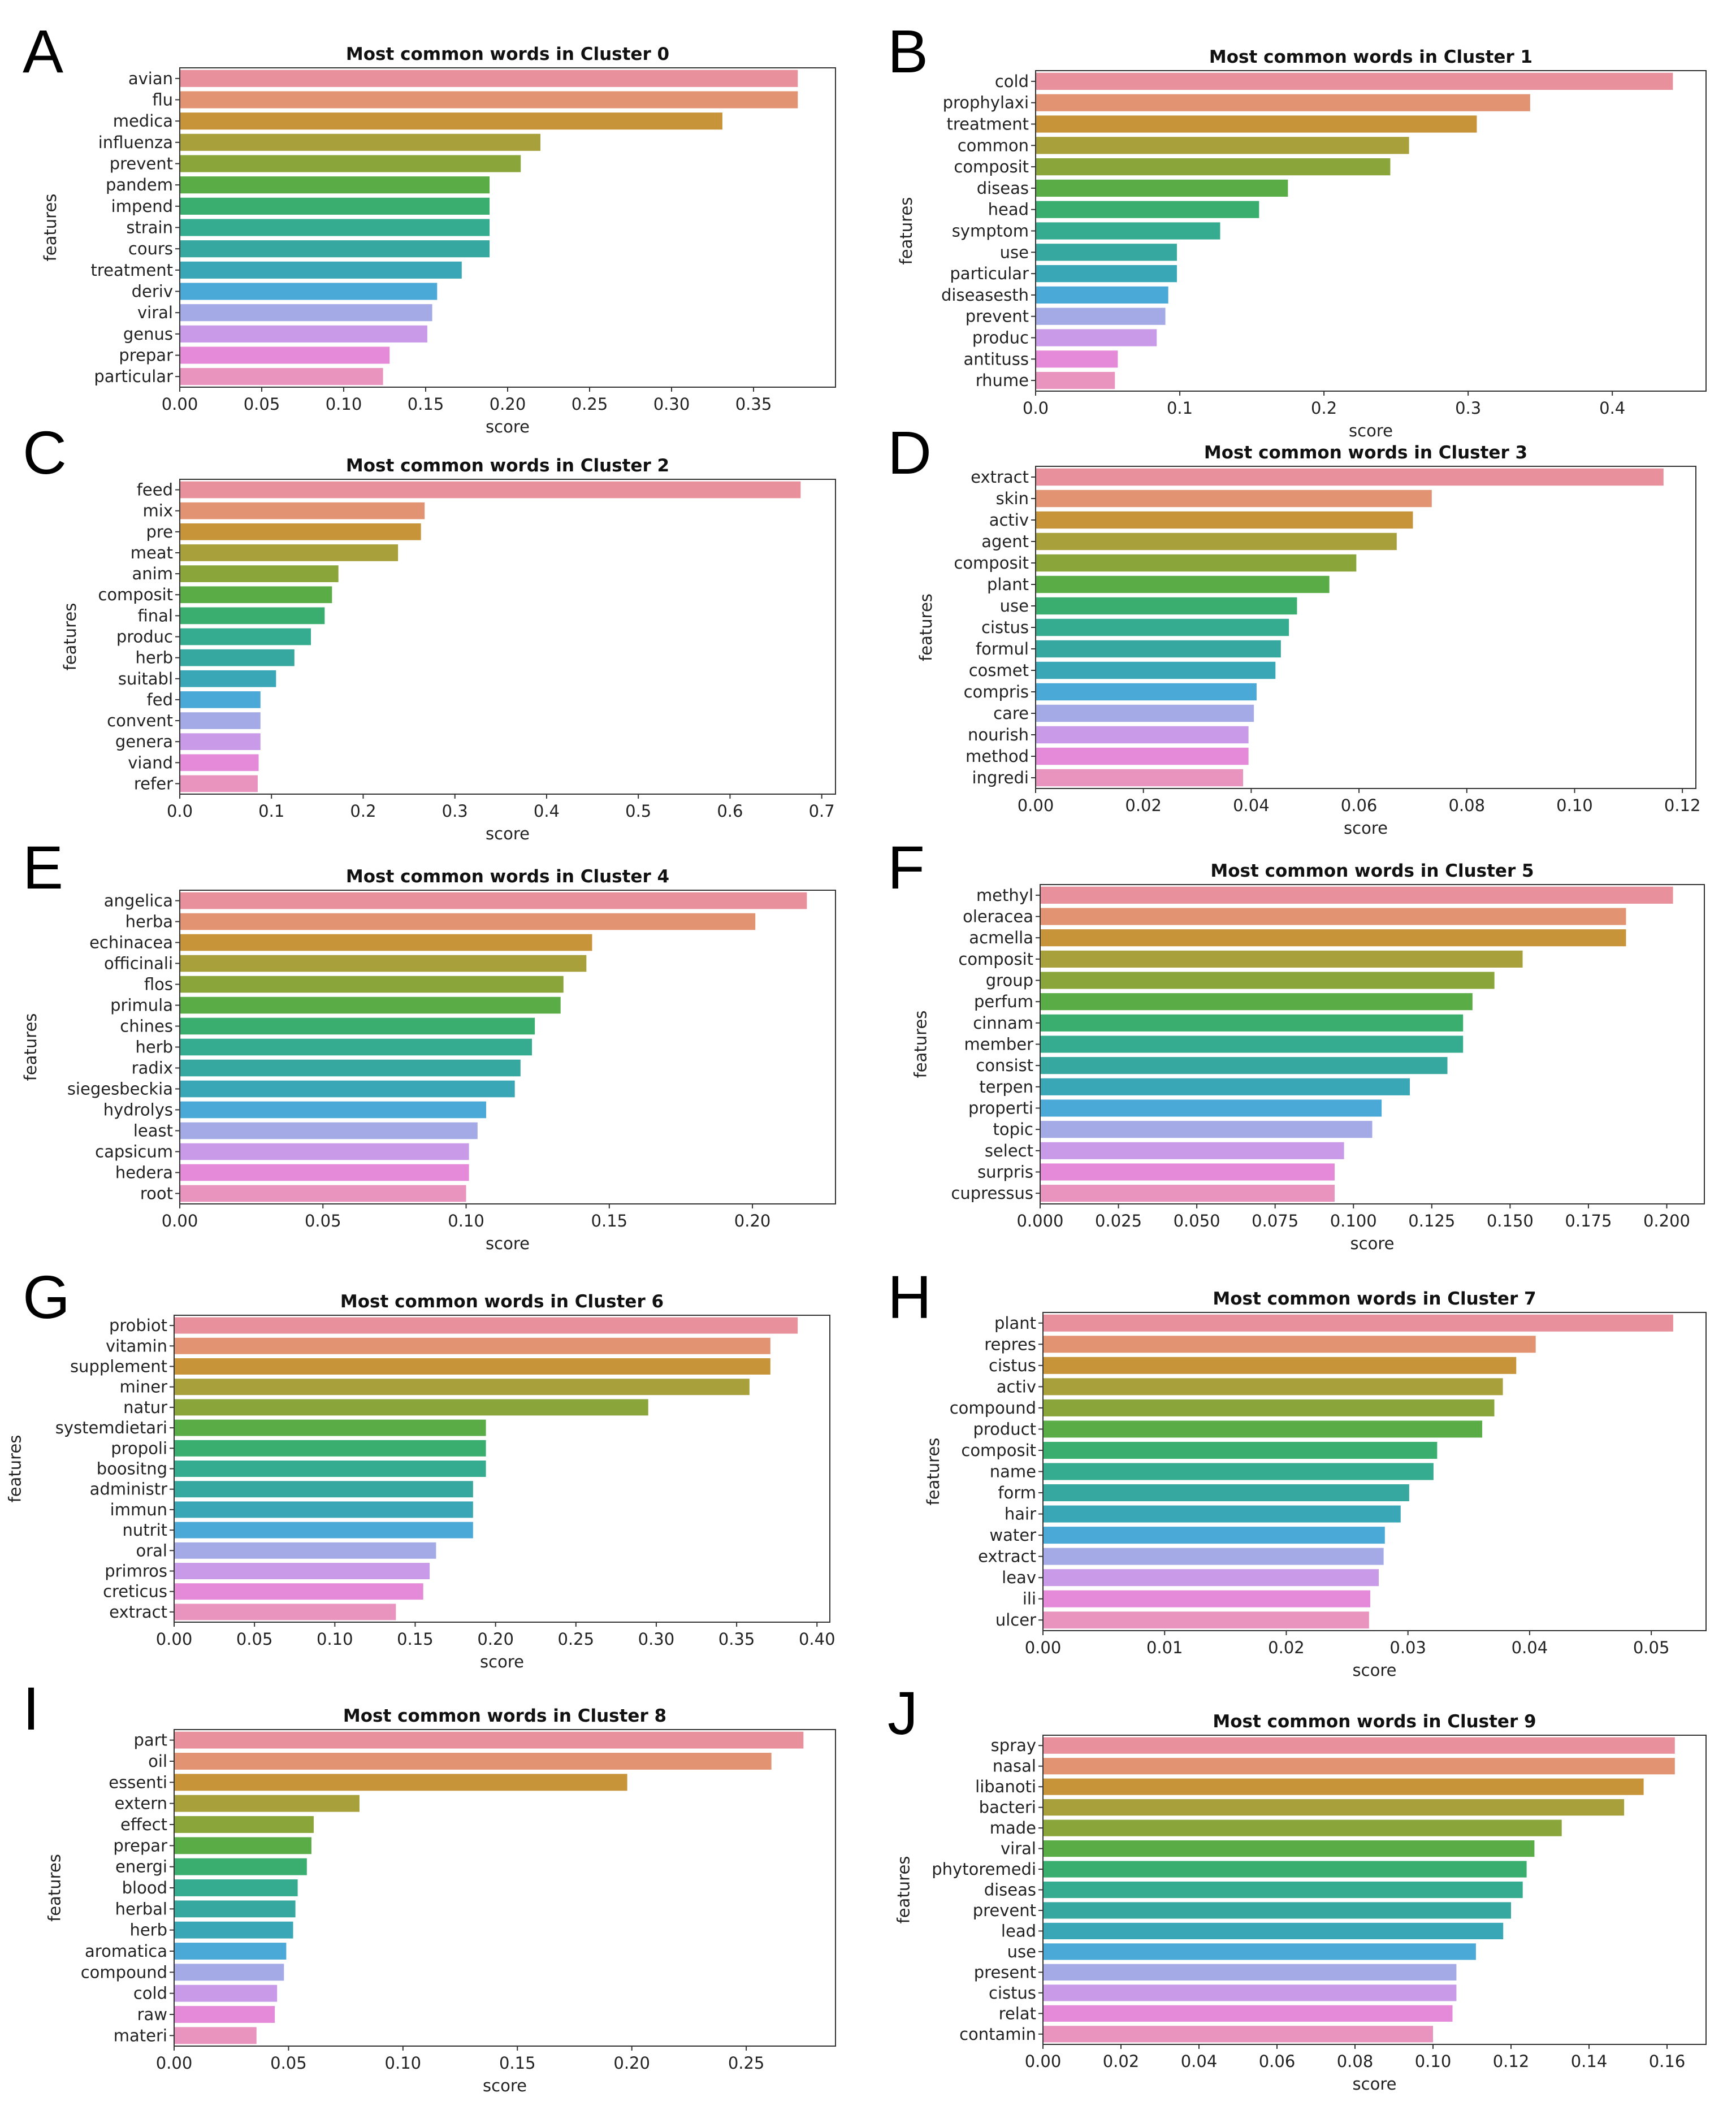  What do you see at coordinates (138, 1509) in the screenshot?
I see `y-tick-label: immun` at bounding box center [138, 1509].